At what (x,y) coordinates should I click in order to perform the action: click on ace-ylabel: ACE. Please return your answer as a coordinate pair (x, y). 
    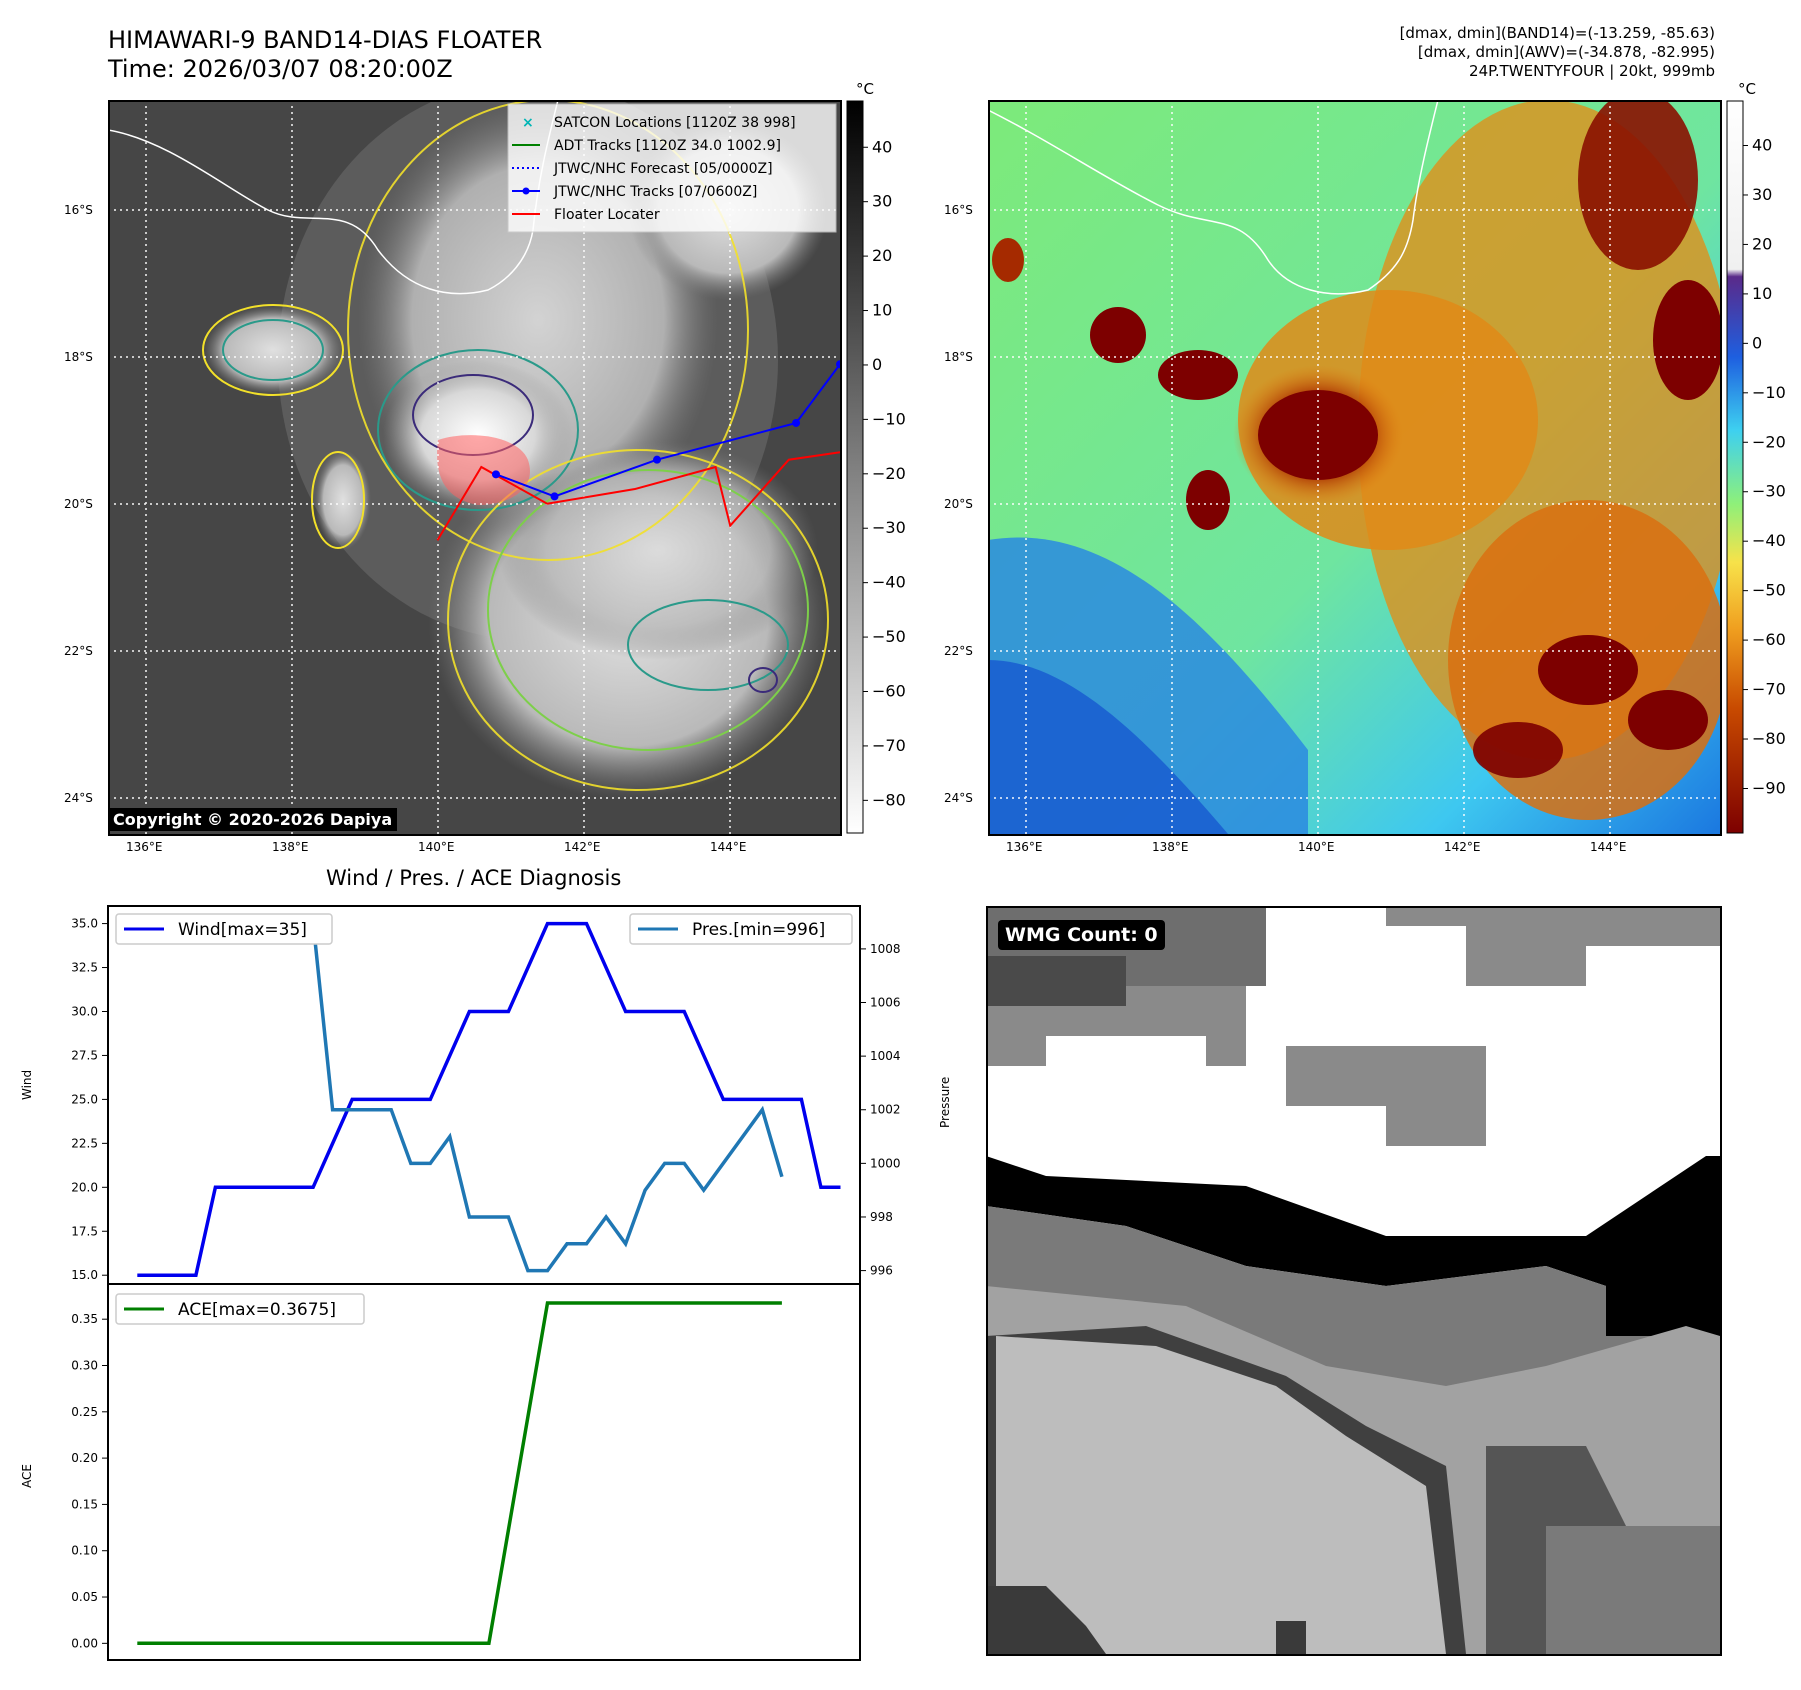
    Looking at the image, I should click on (27, 1476).